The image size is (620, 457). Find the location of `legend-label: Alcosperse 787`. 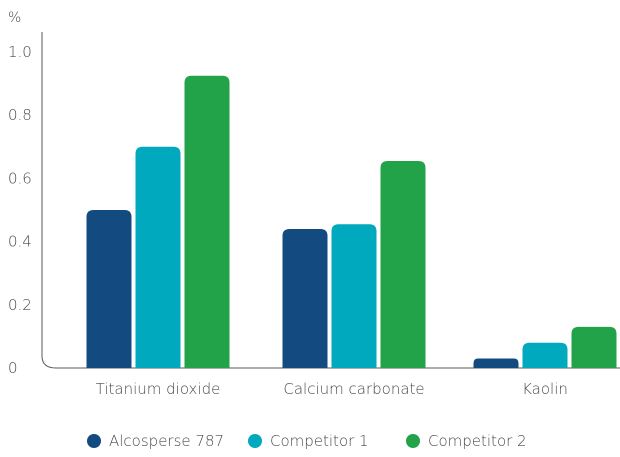

legend-label: Alcosperse 787 is located at coordinates (166, 441).